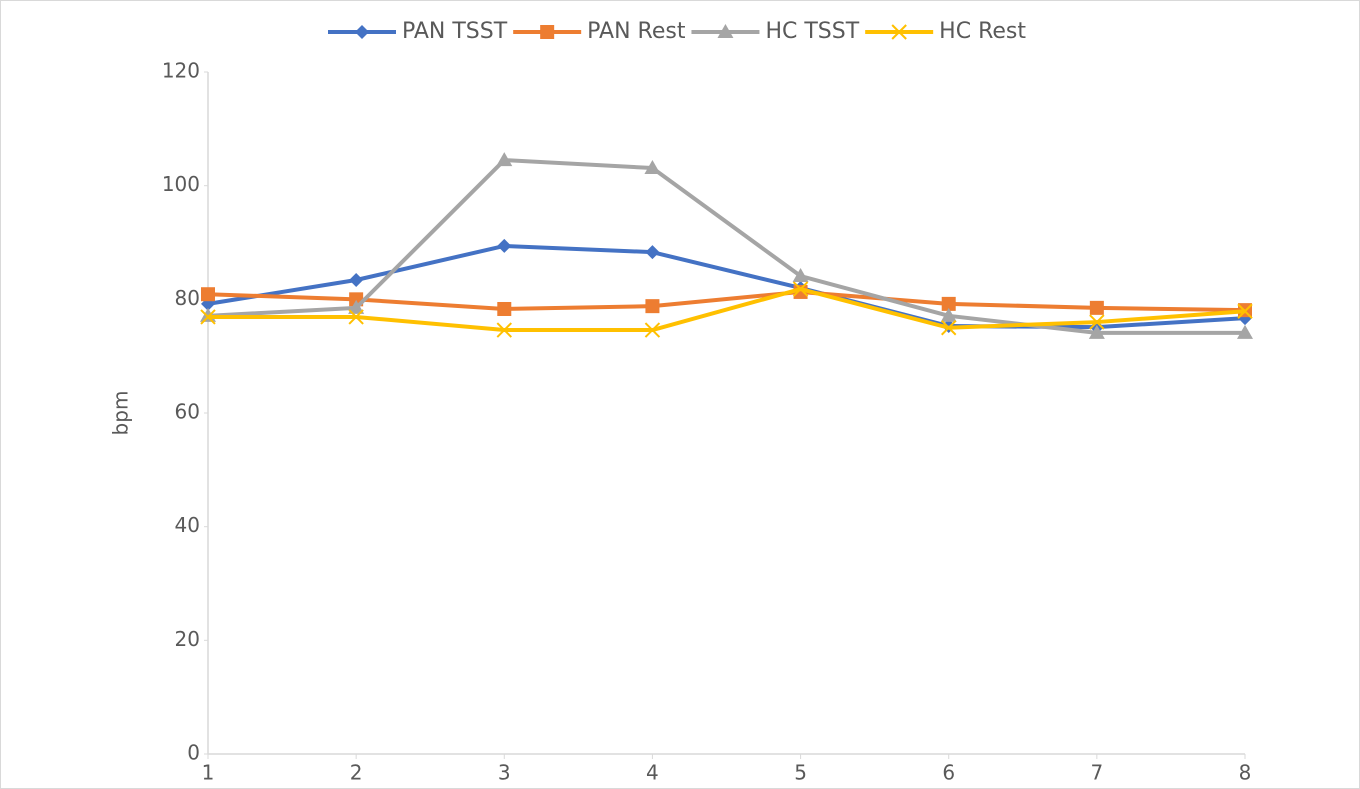 This screenshot has width=1360, height=789. Describe the element at coordinates (800, 773) in the screenshot. I see `x-tick-label: 5` at that location.